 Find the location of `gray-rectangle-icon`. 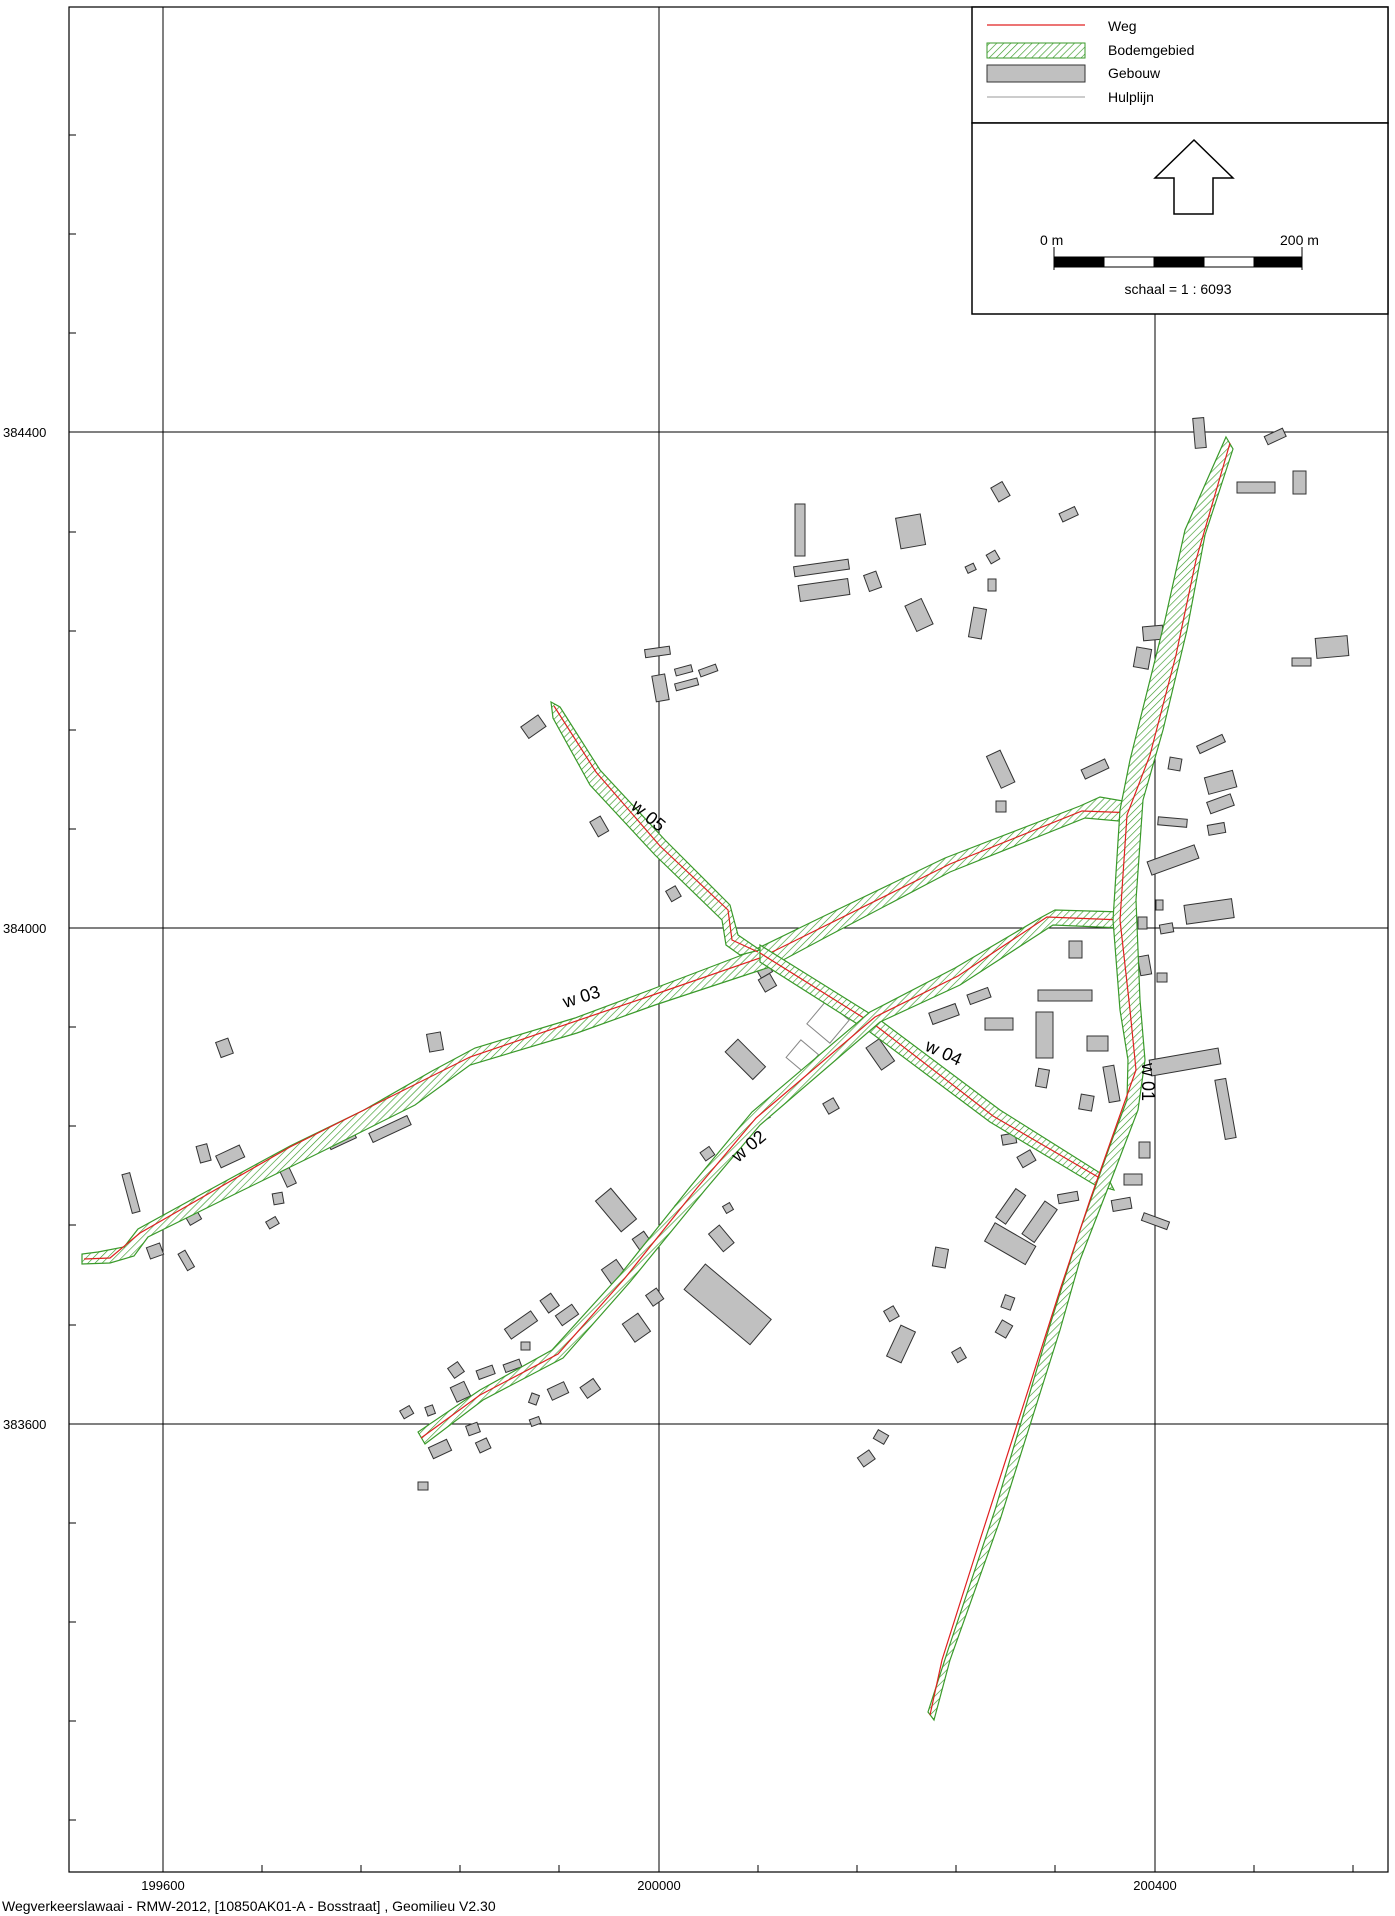

gray-rectangle-icon is located at coordinates (1036, 73).